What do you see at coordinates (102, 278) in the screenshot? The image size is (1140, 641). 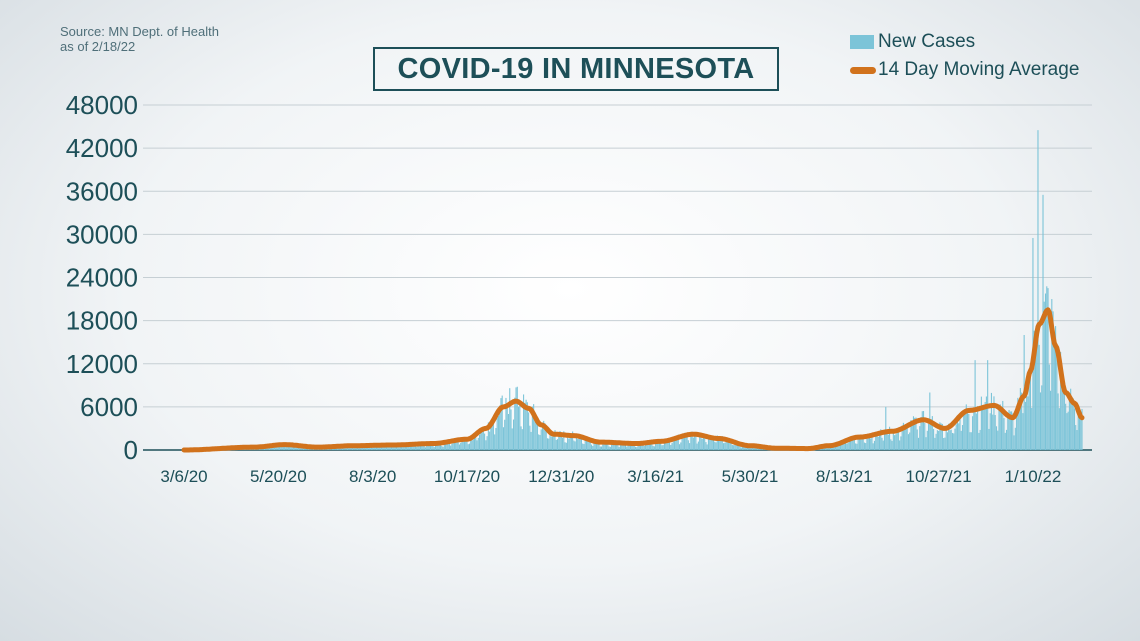 I see `y-tick-label: 24000` at bounding box center [102, 278].